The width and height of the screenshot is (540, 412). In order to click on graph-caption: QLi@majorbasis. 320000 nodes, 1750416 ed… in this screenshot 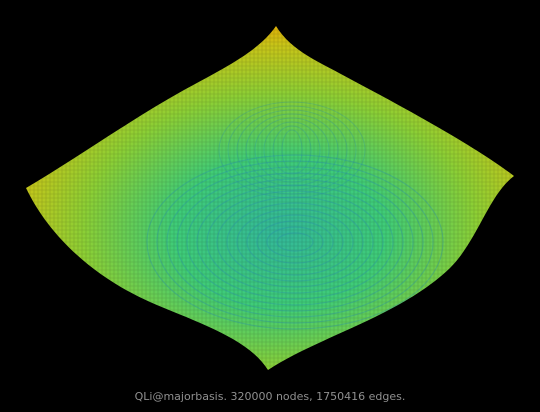, I will do `click(270, 396)`.